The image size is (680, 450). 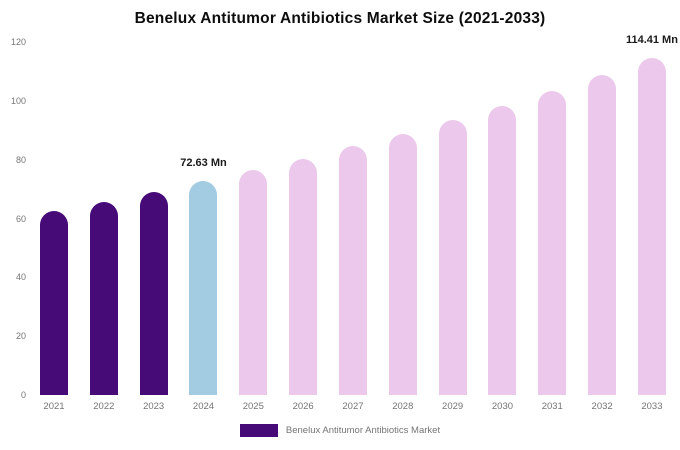 I want to click on bar-column-2024: 72.63 Mn, so click(x=203, y=218).